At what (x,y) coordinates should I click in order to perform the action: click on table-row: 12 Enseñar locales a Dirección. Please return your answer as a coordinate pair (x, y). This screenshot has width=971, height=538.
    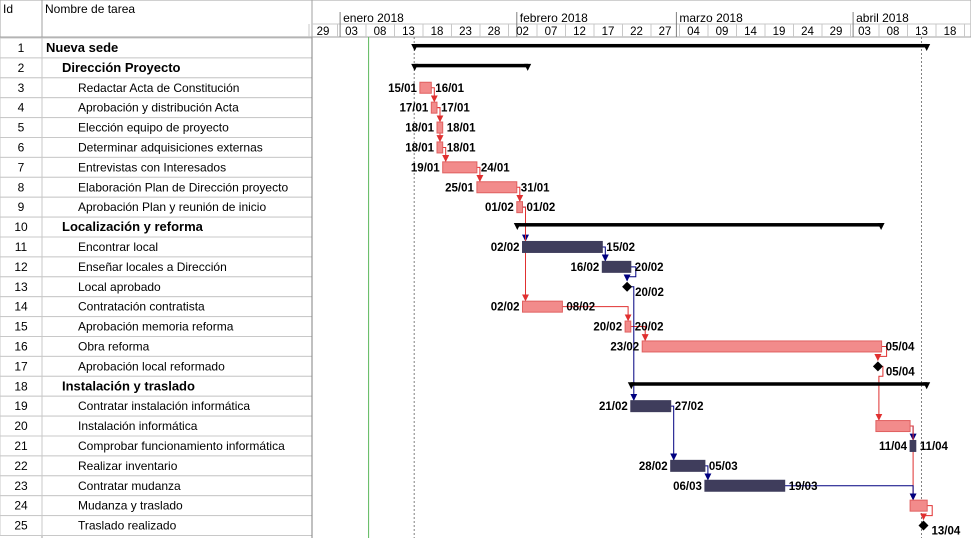
    Looking at the image, I should click on (156, 267).